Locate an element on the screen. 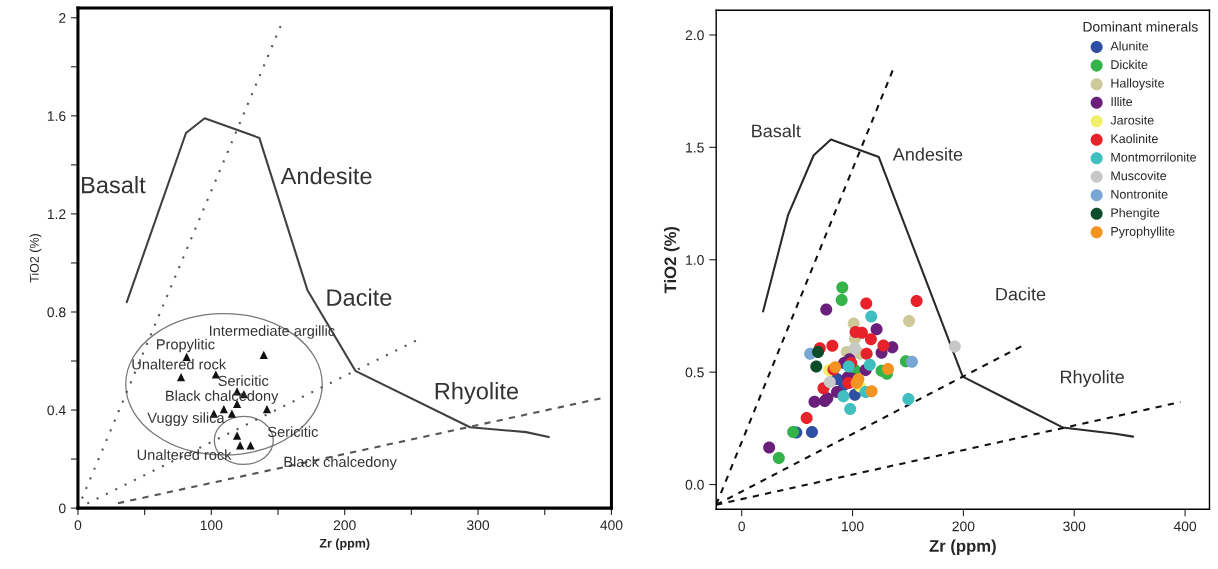 The image size is (1218, 569). legend-label: Halloysite is located at coordinates (1138, 84).